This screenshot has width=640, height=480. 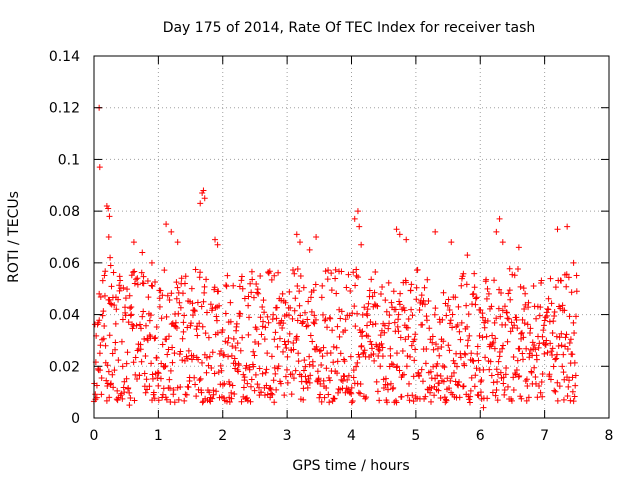 I want to click on y-tick-label: 0.1, so click(x=69, y=160).